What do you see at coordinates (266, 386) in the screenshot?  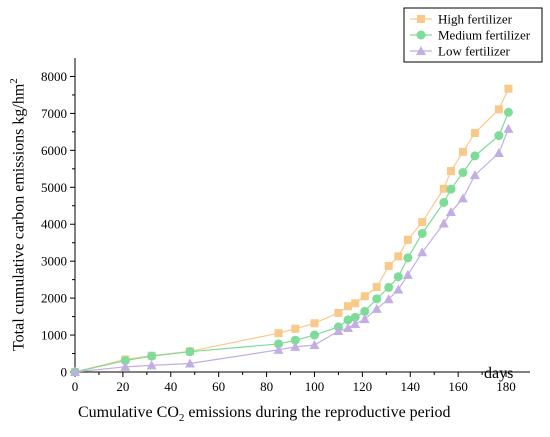 I see `x-tick-label: 80` at bounding box center [266, 386].